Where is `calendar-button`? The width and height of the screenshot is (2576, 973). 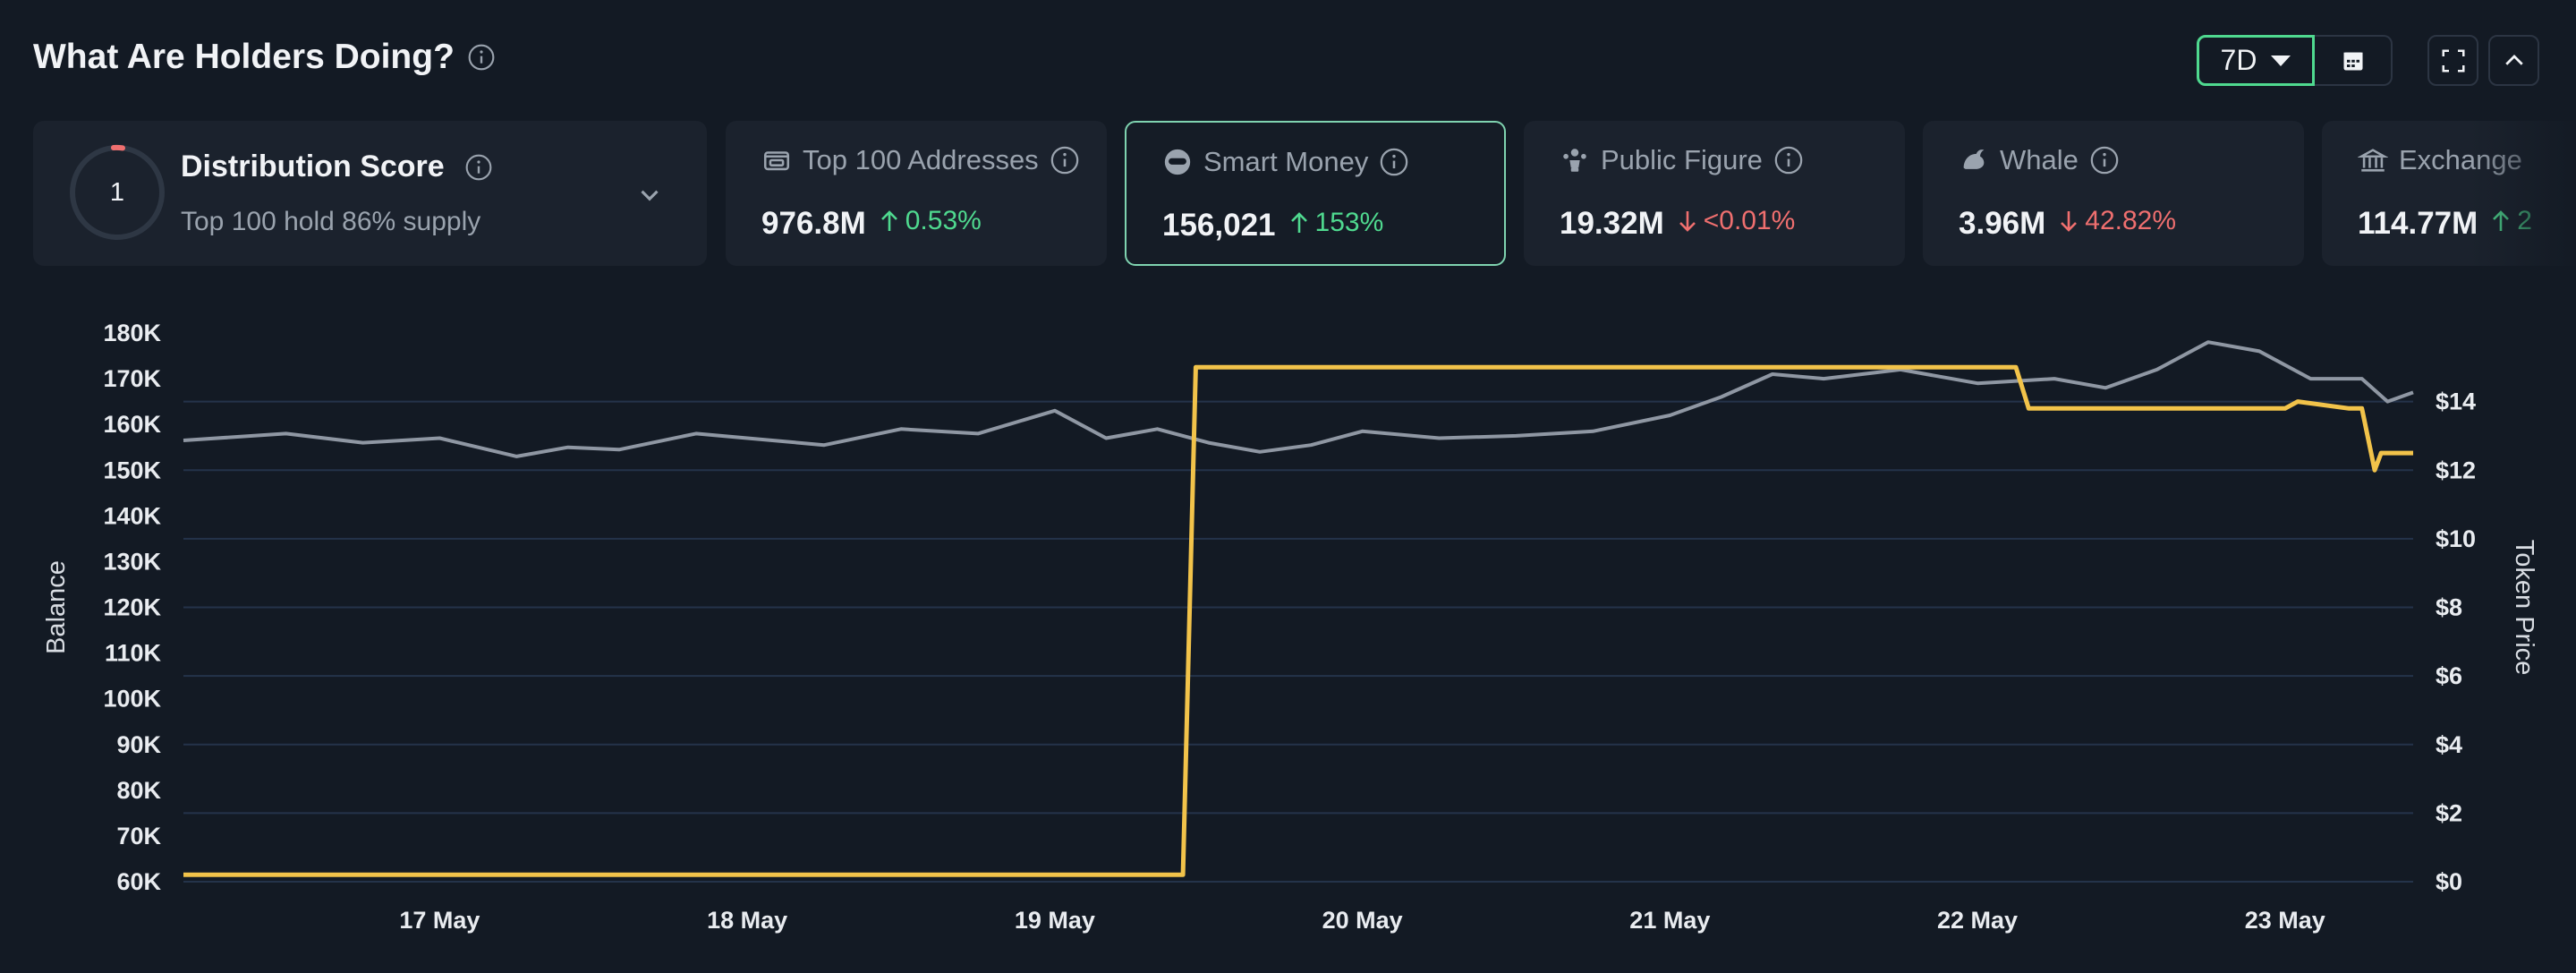 calendar-button is located at coordinates (2354, 61).